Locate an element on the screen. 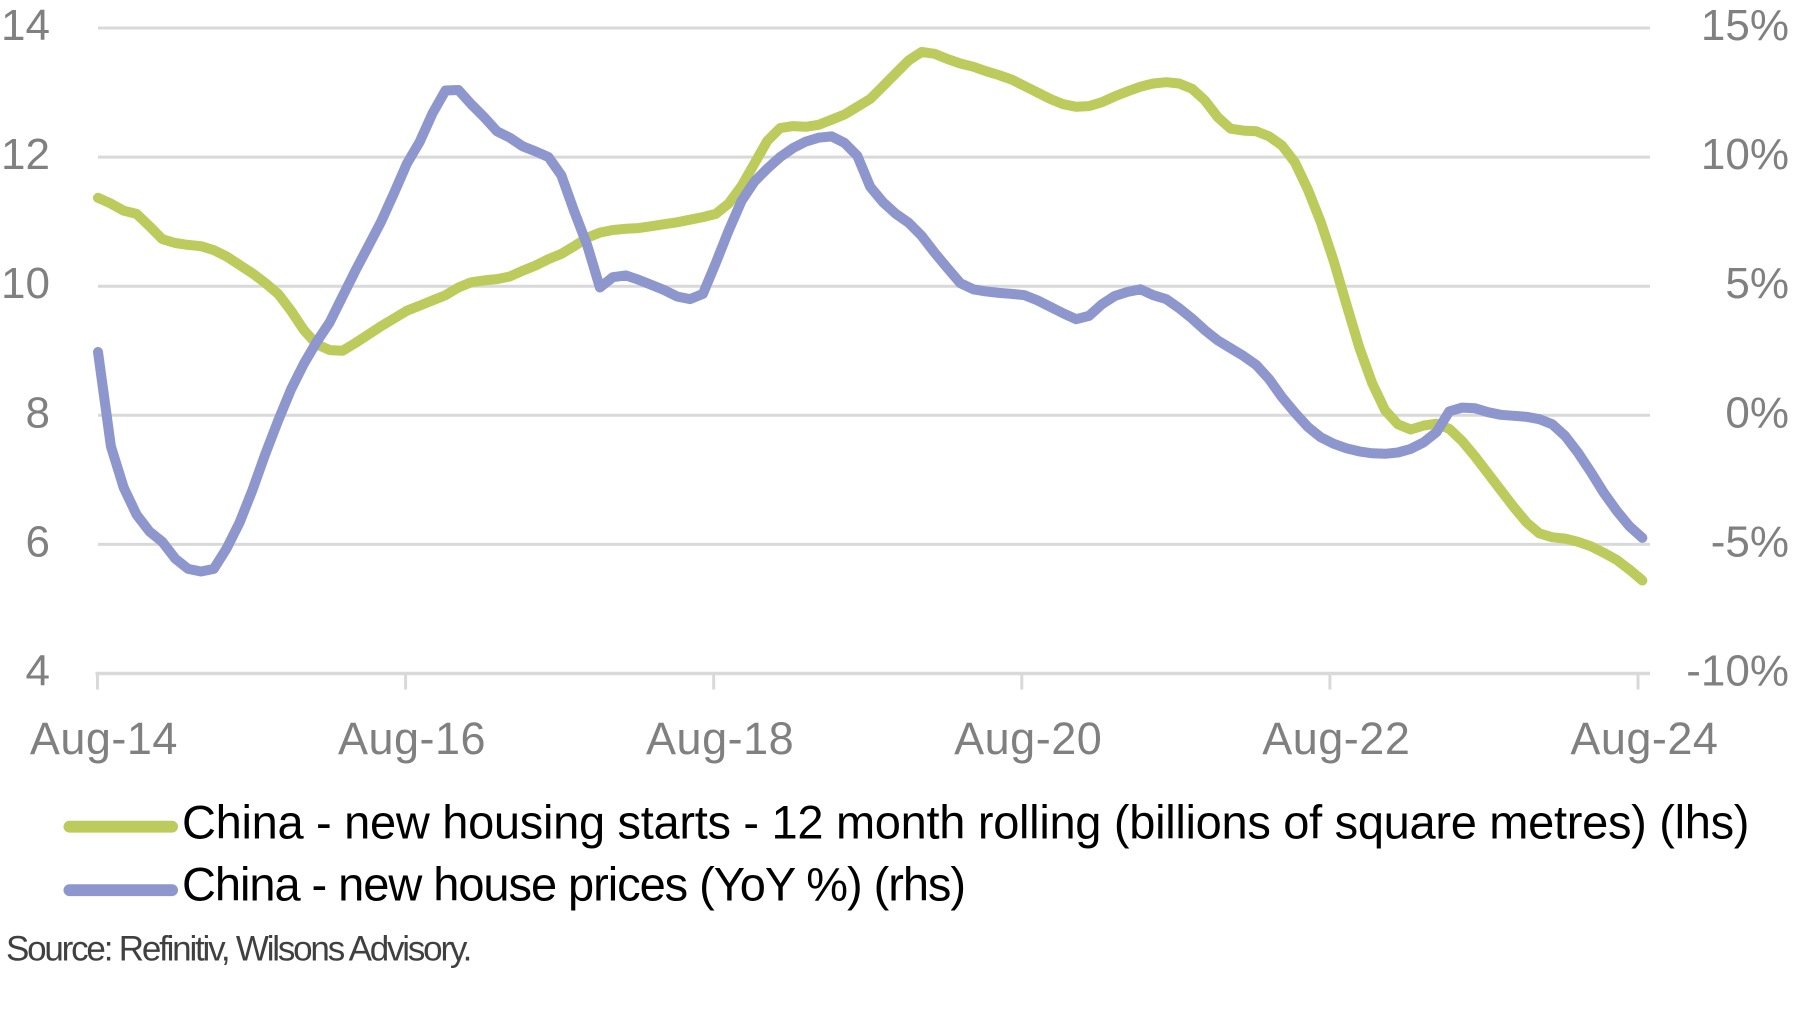  svg-text: Aug-16 is located at coordinates (412, 738).